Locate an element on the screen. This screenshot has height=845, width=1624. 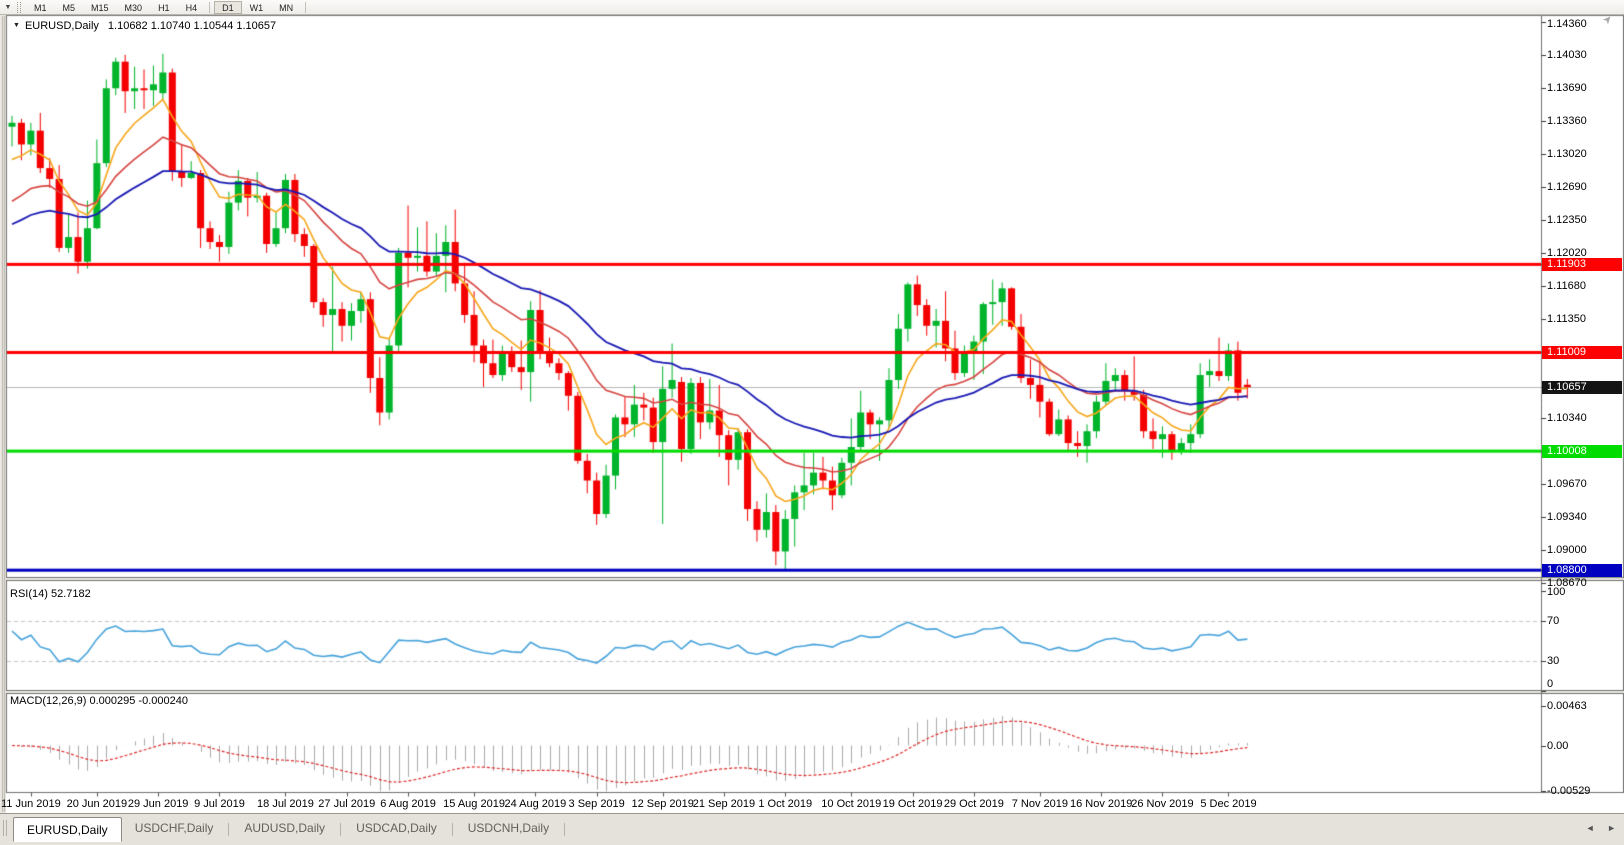
date-label: 24 Aug 2019 is located at coordinates (535, 804).